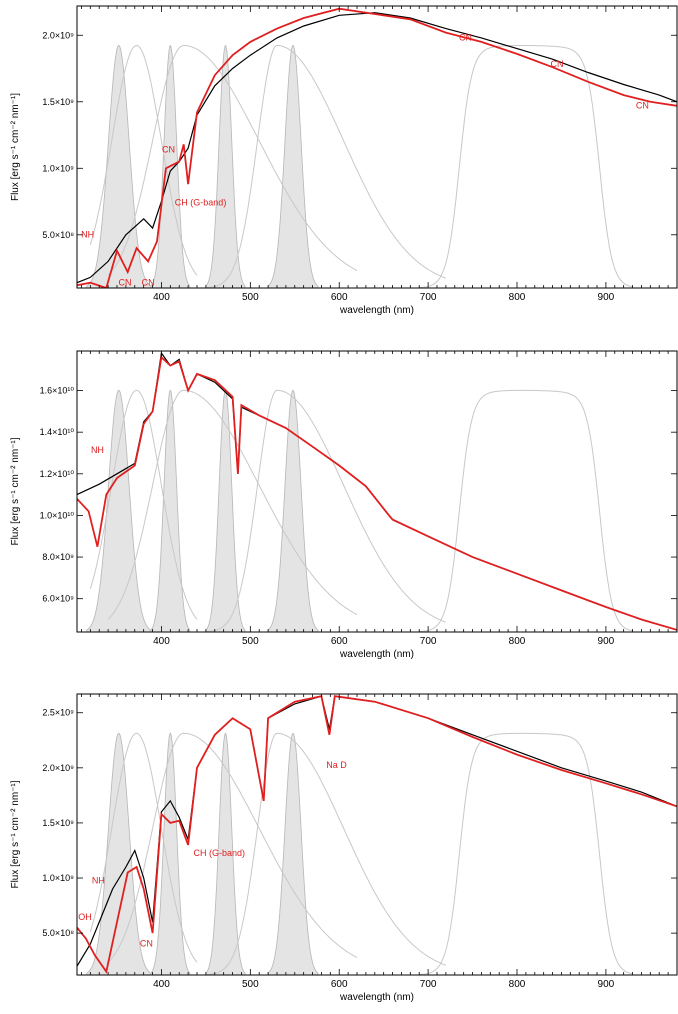 Image resolution: width=678 pixels, height=1014 pixels. Describe the element at coordinates (58, 713) in the screenshot. I see `y-tick-label: 2.5×10⁹` at that location.